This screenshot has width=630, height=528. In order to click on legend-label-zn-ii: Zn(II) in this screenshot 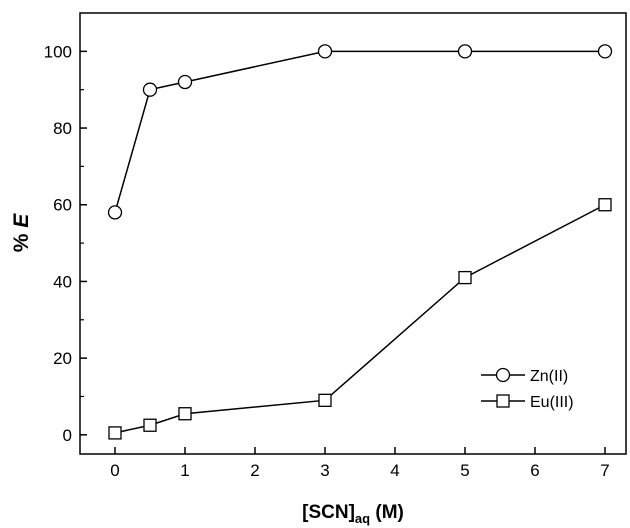, I will do `click(549, 376)`.